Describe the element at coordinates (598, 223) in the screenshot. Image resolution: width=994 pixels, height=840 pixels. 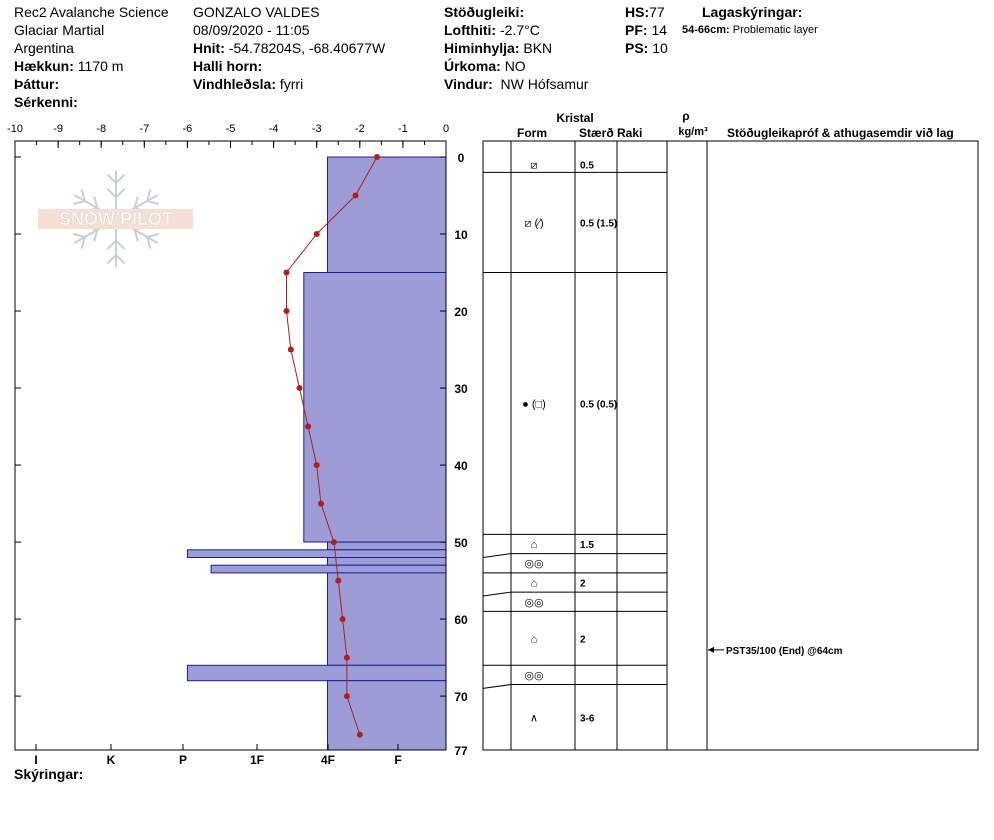
I see `crystal-size: 0.5 (1.5)` at that location.